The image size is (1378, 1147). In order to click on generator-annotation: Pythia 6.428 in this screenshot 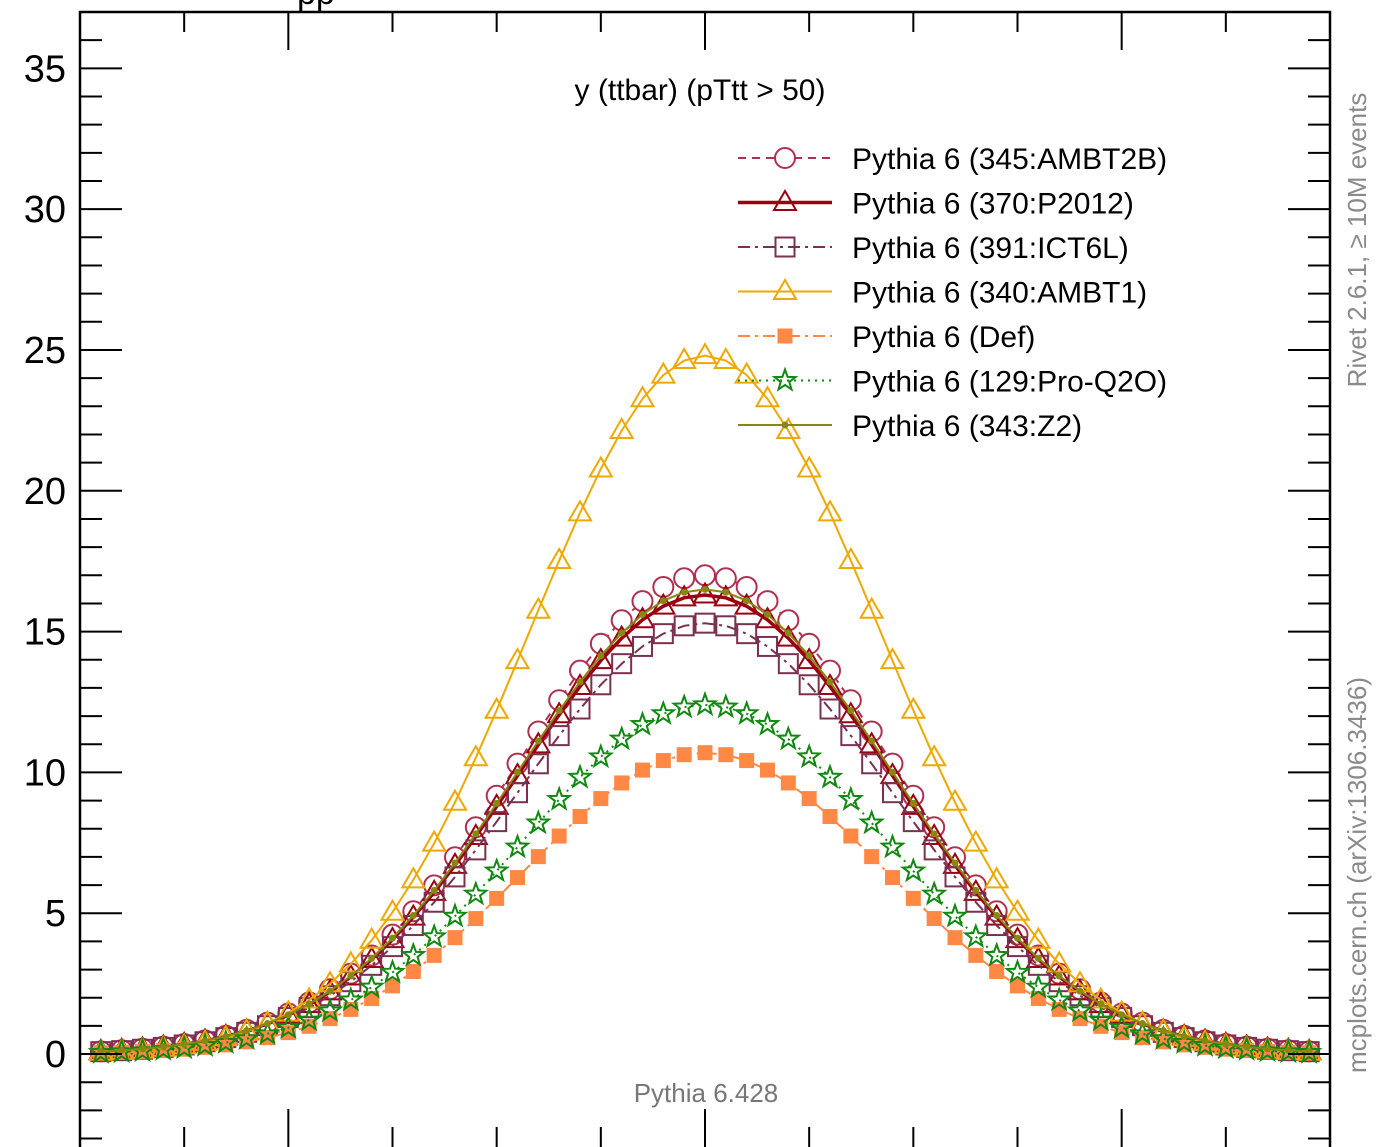, I will do `click(706, 1093)`.